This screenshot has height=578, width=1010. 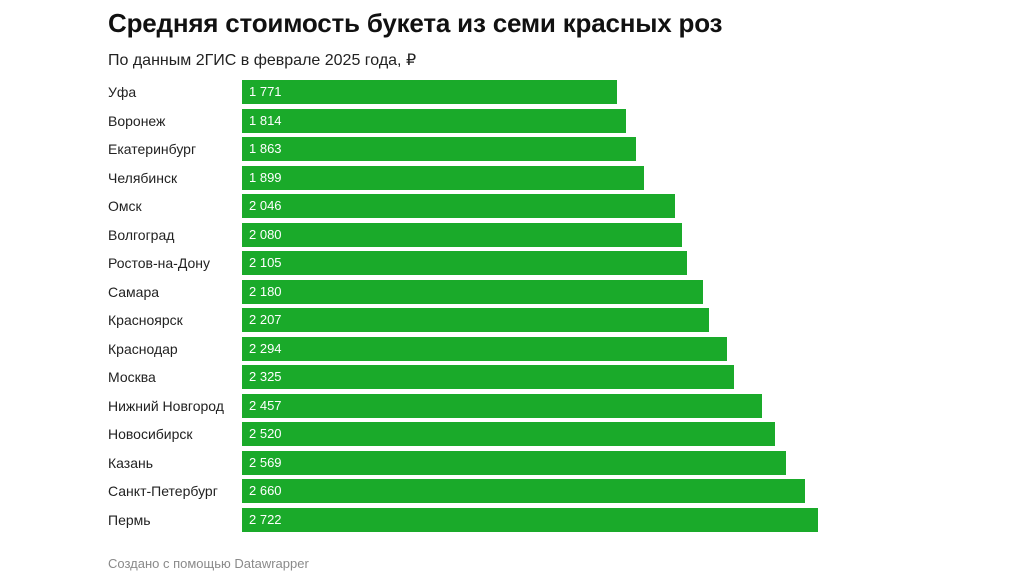 I want to click on category-label: Челябинск, so click(x=143, y=178).